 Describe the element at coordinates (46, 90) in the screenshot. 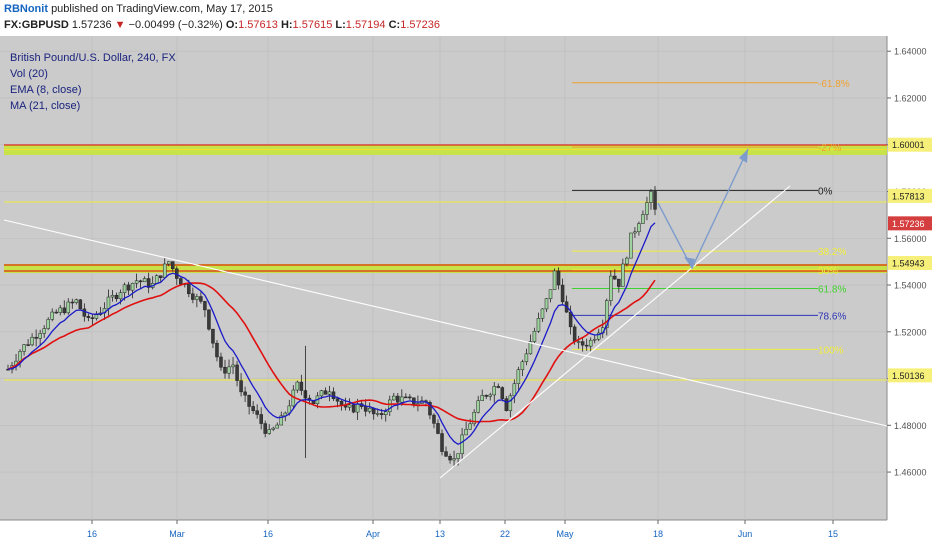

I see `legend-item-ema: EMA (8, close)` at that location.